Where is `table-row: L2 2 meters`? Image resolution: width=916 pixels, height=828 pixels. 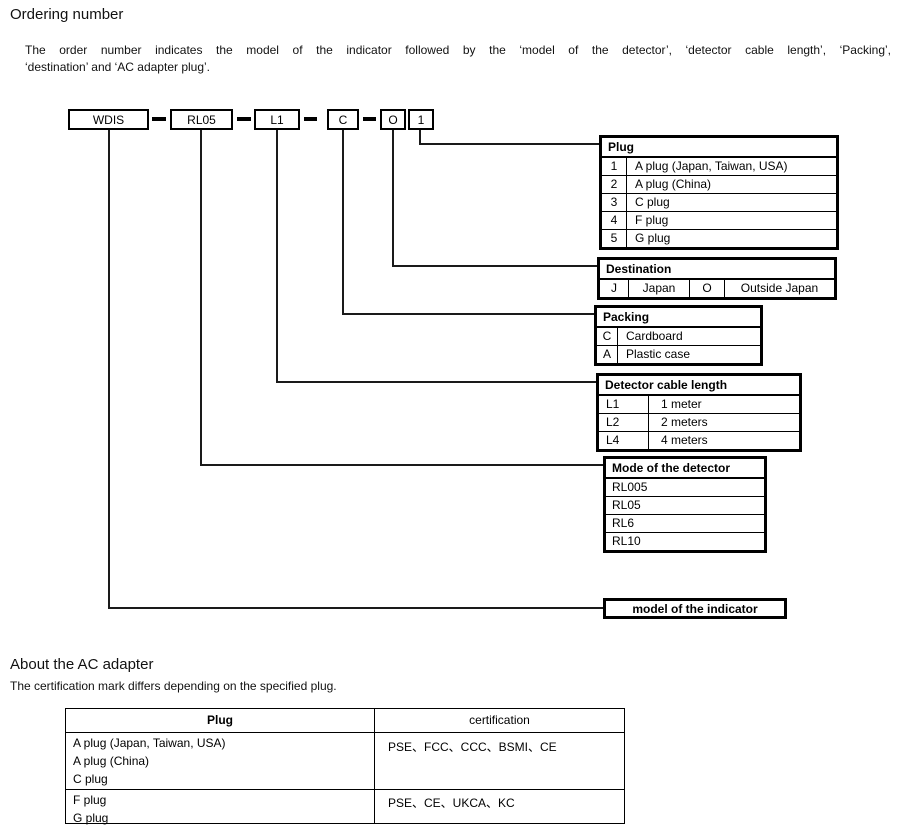
table-row: L2 2 meters is located at coordinates (699, 422).